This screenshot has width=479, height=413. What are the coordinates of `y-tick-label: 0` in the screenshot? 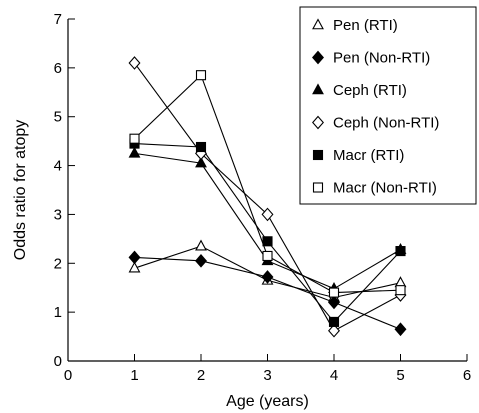 It's located at (58, 361).